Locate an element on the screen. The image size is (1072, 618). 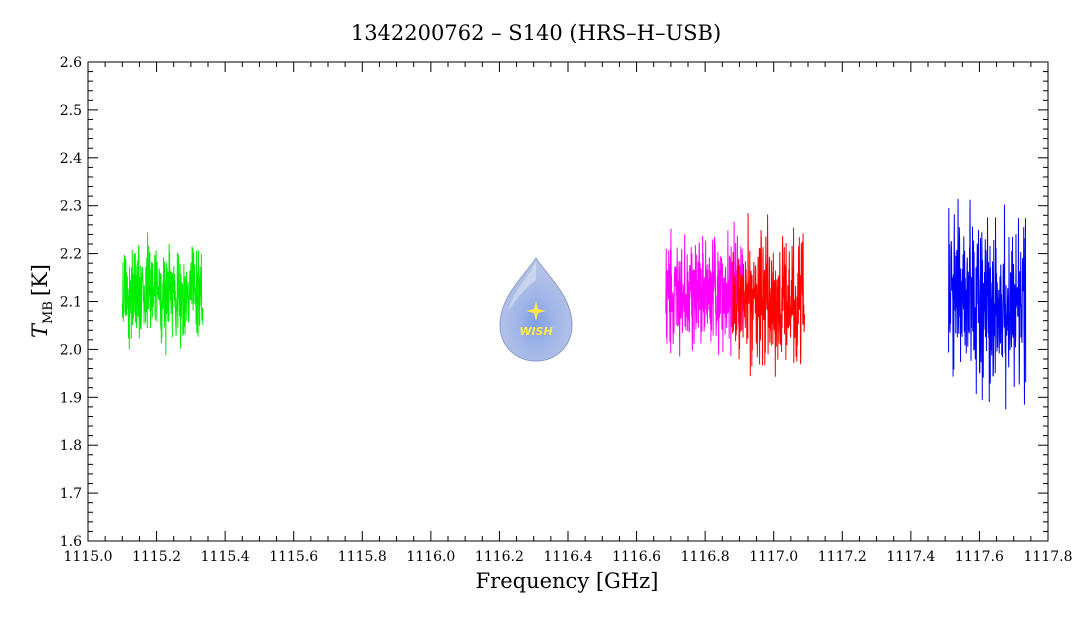
svg-text:TMB[K]: TMB [K] is located at coordinates (42, 301).